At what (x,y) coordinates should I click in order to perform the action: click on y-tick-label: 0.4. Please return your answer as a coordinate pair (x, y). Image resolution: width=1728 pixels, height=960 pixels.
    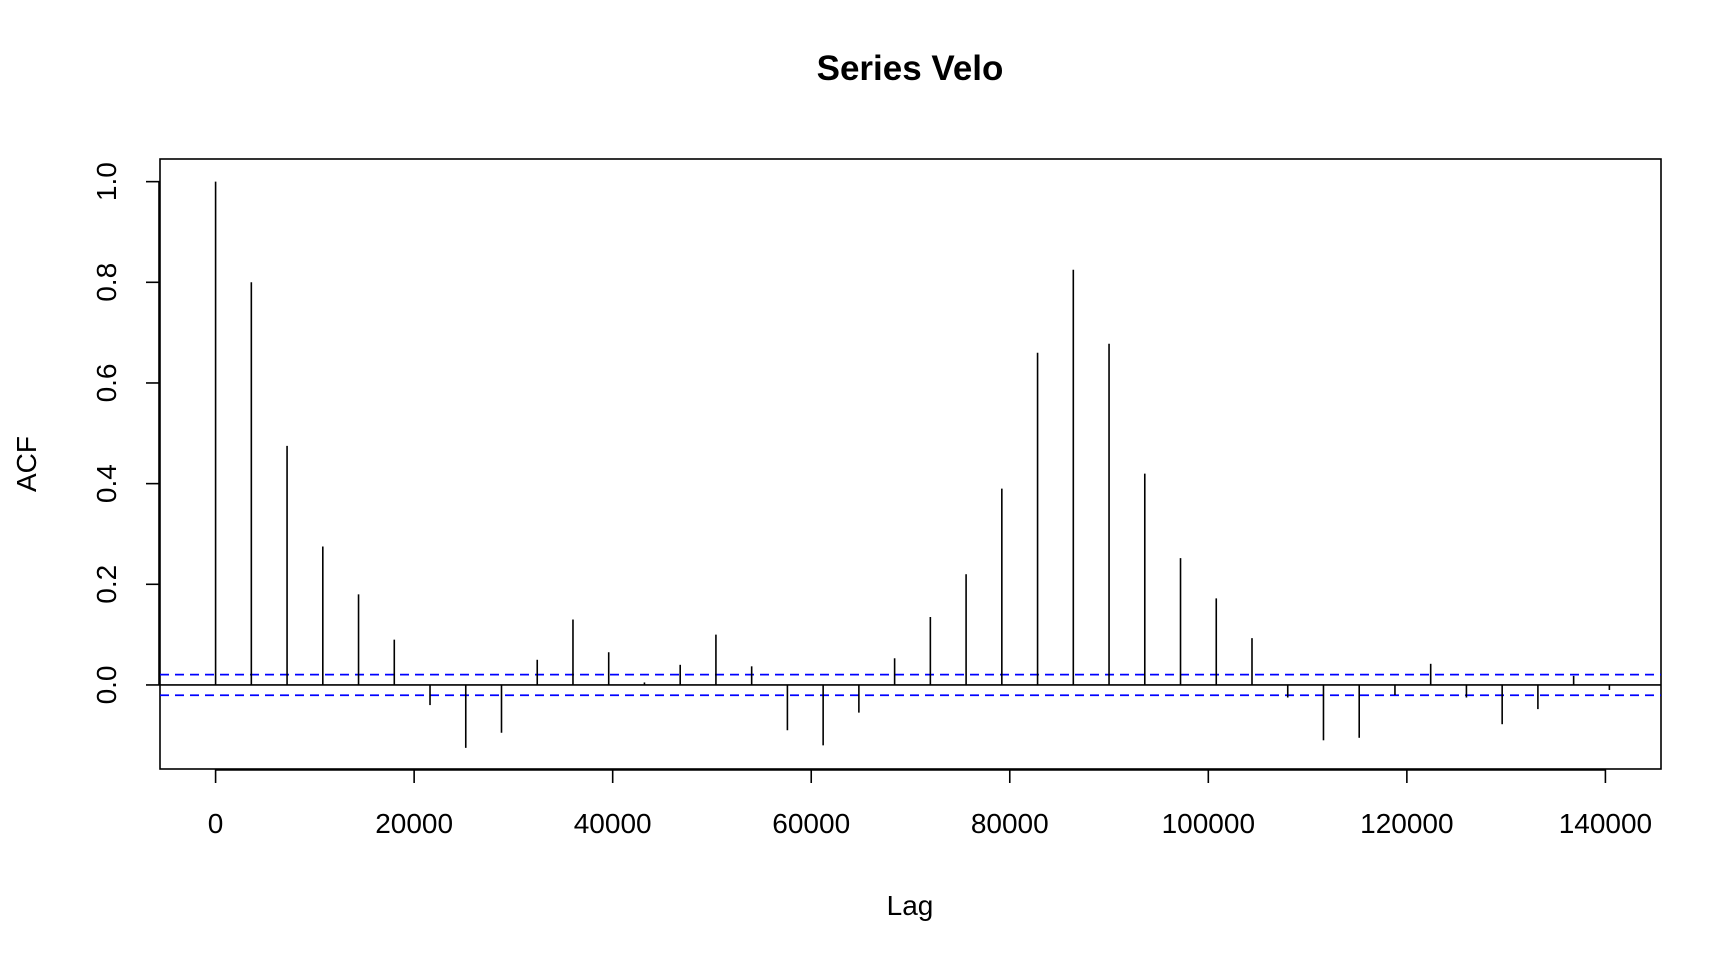
    Looking at the image, I should click on (106, 483).